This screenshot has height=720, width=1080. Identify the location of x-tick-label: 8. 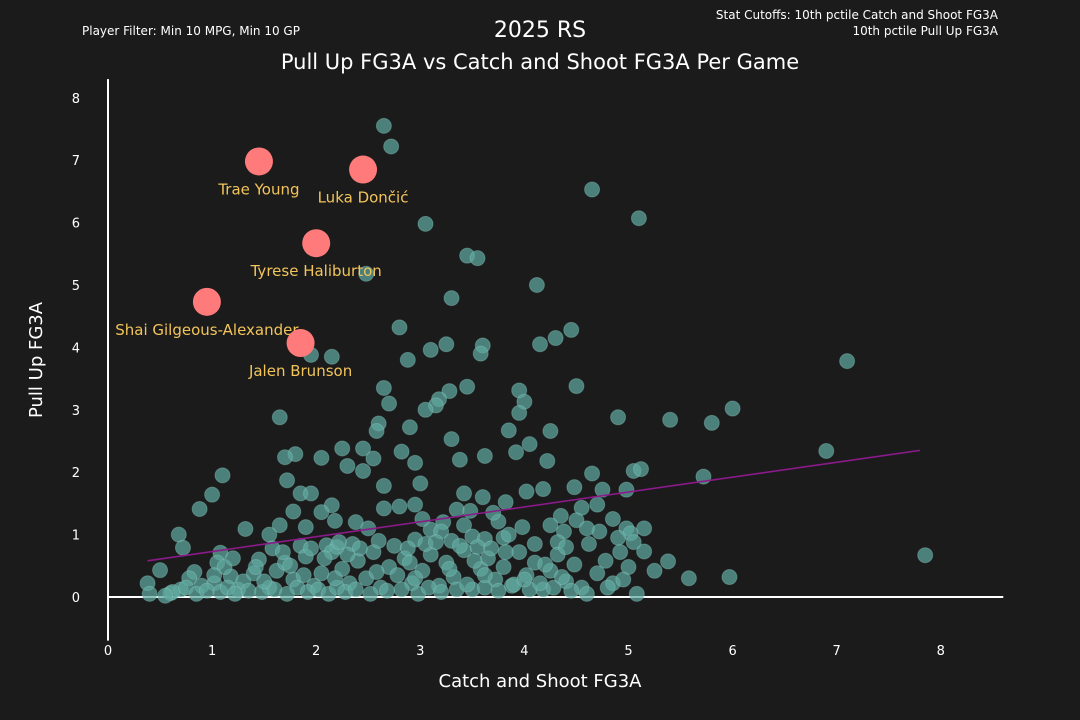
(941, 651).